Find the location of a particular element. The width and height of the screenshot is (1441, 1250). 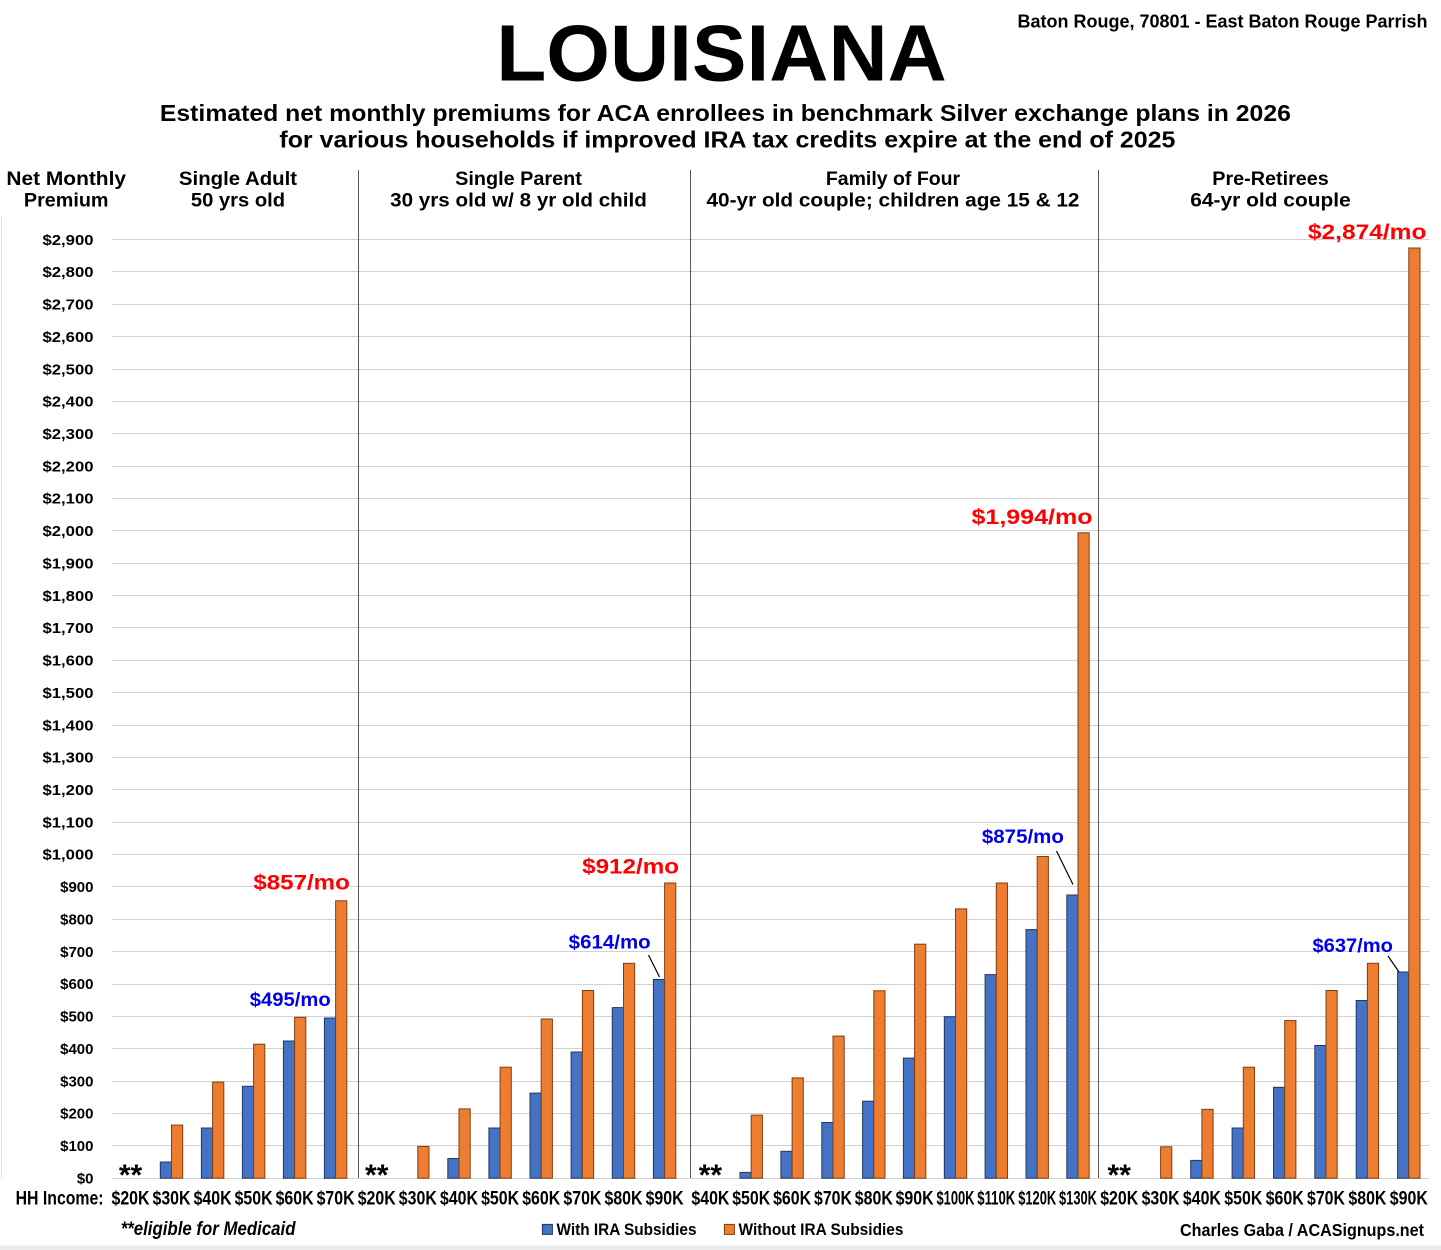

svg-text: $110K is located at coordinates (996, 1199).